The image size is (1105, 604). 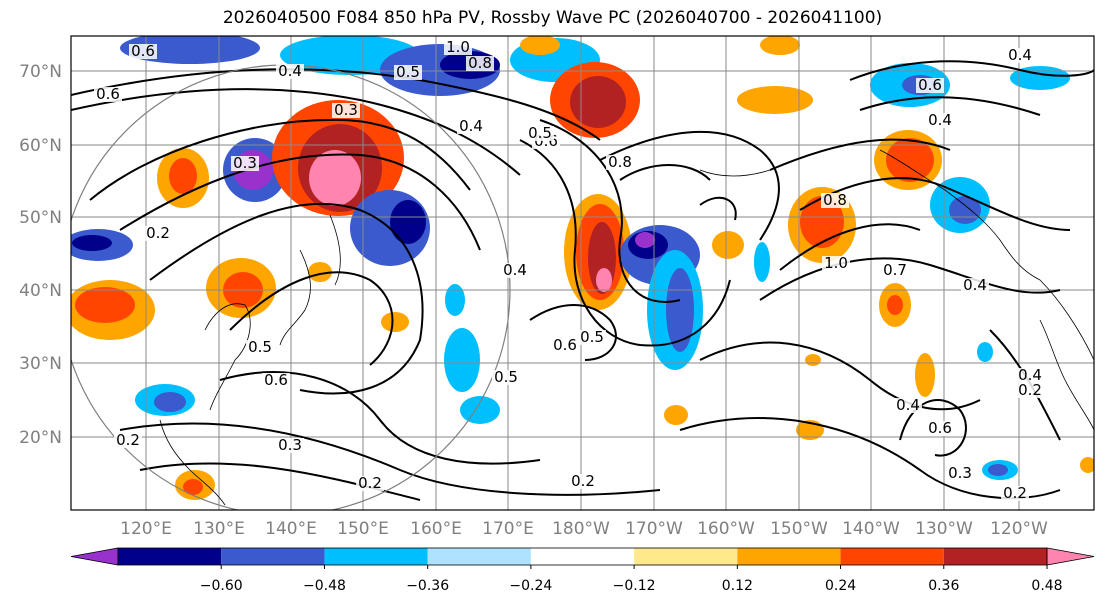 I want to click on longitude-label: 150°W, so click(x=799, y=529).